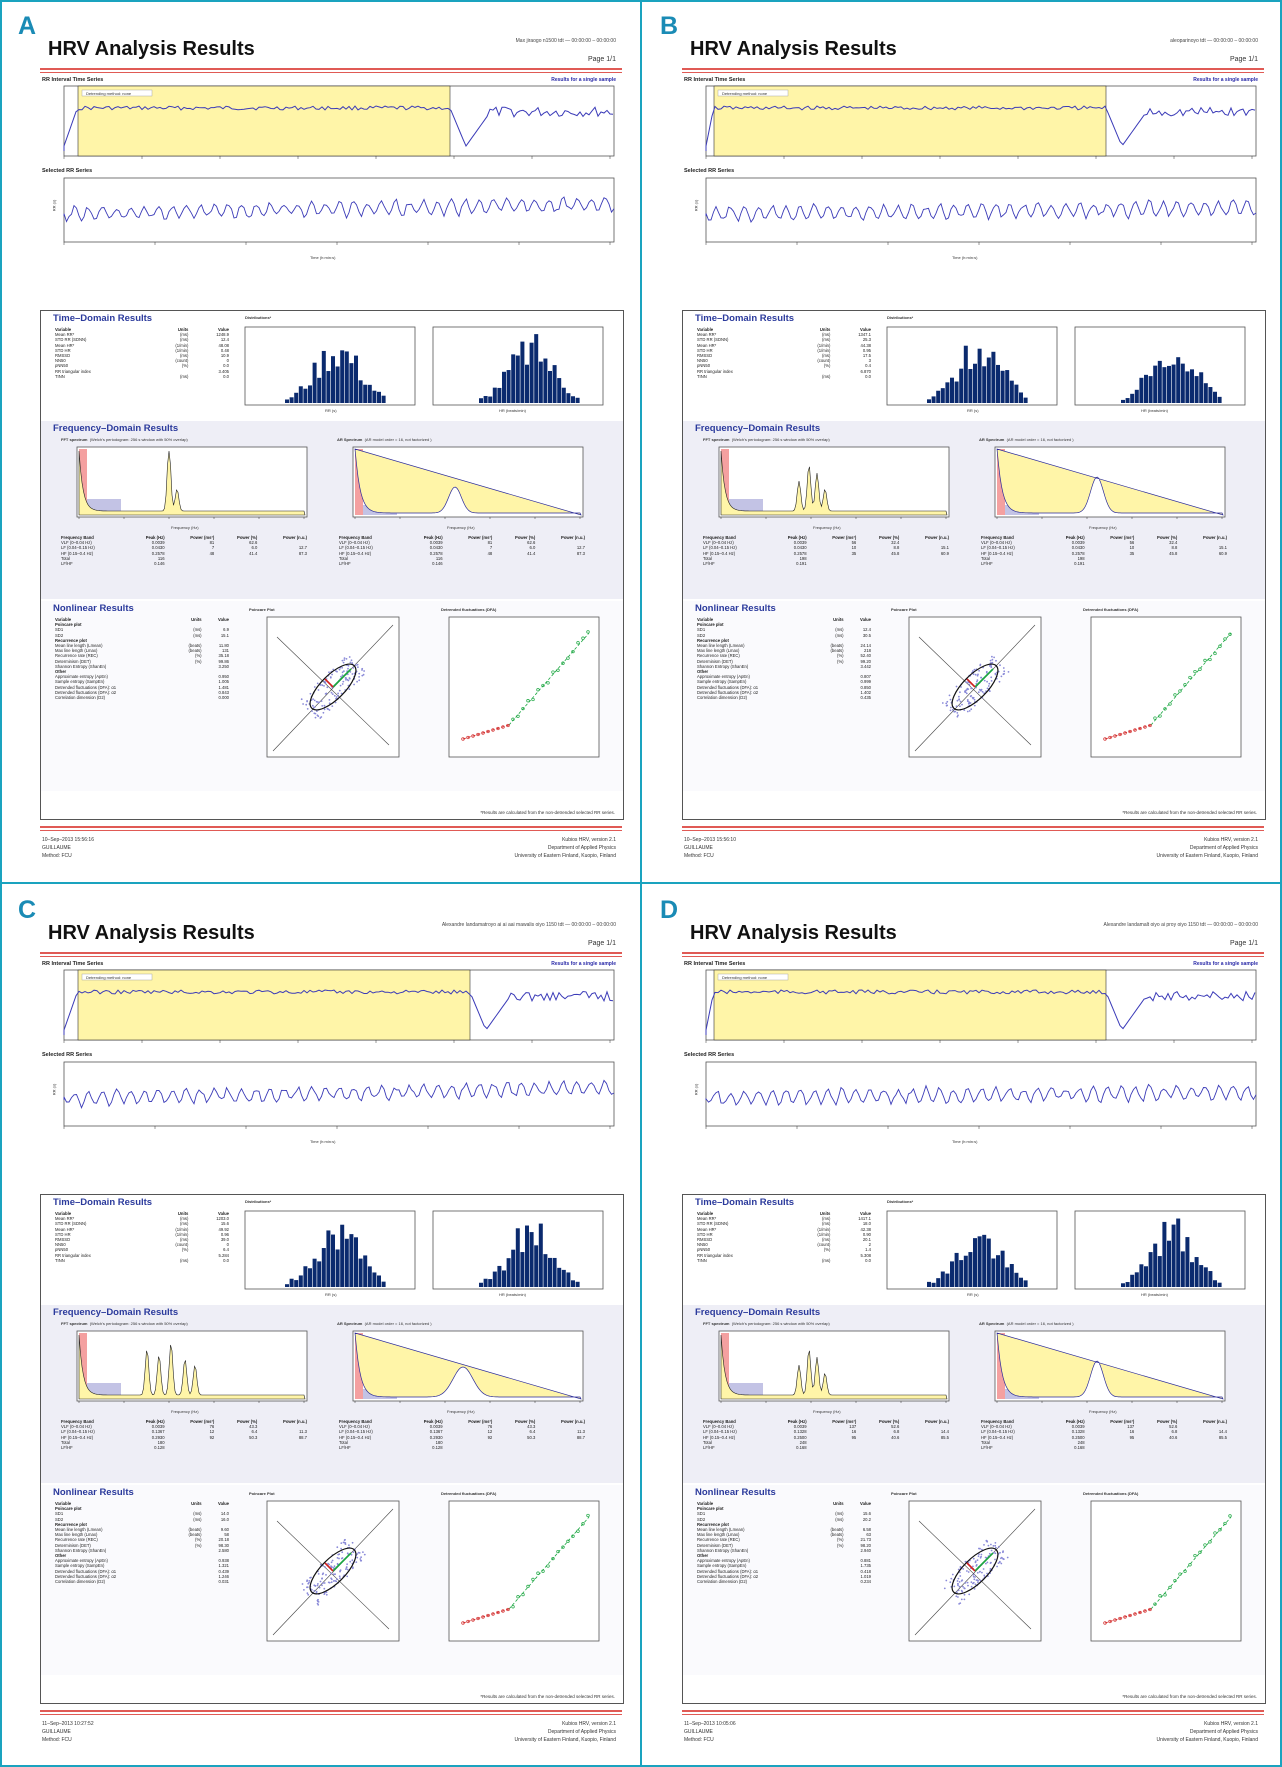  I want to click on freq-table-row: VLF (0–0.04 Hz) 0.0039 81 62.6, so click(462, 542).